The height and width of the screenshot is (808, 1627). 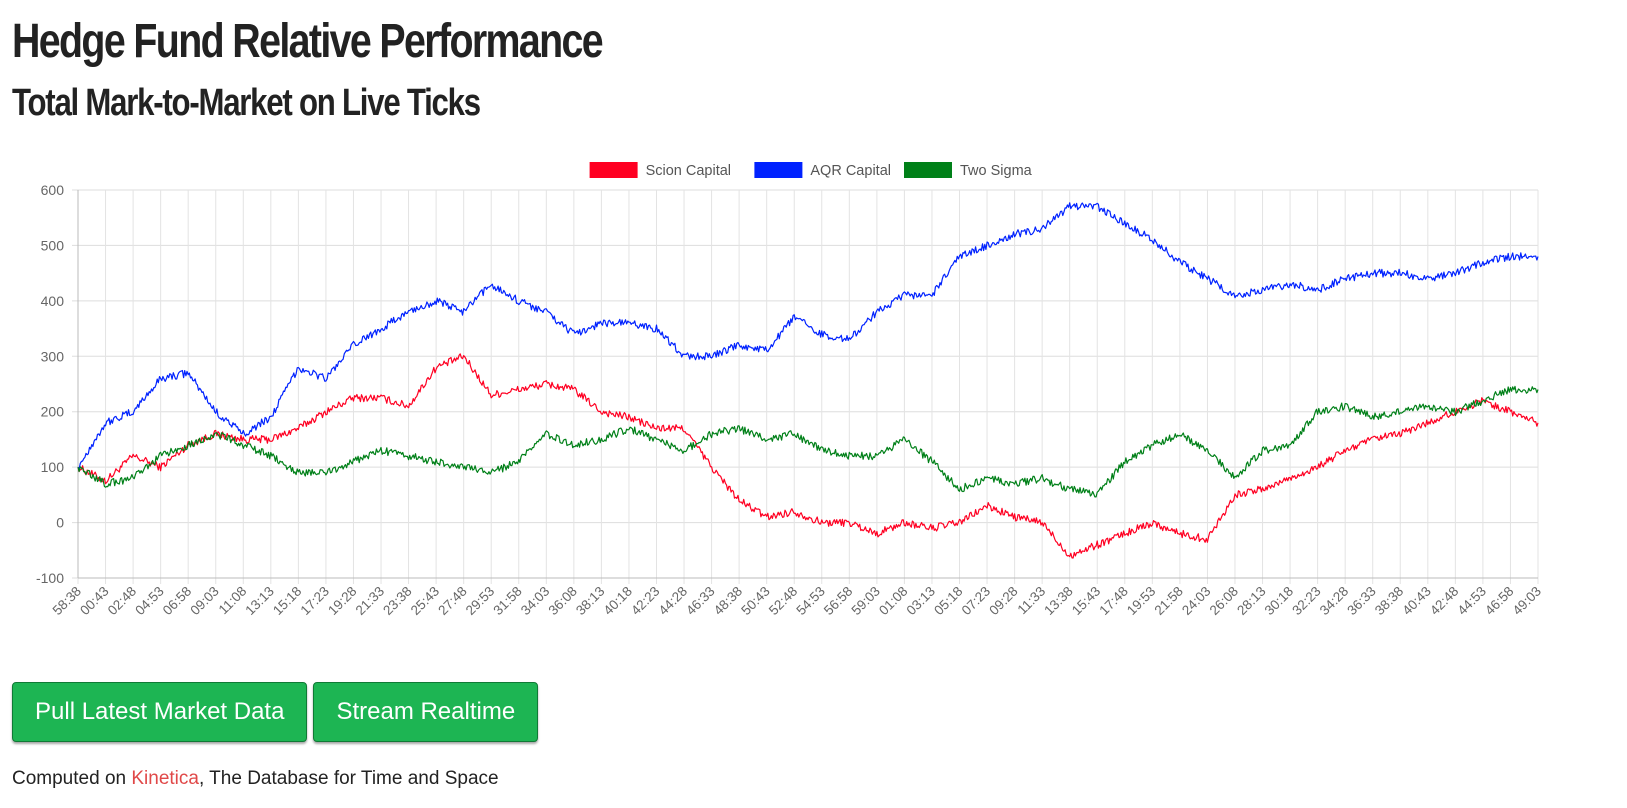 What do you see at coordinates (535, 601) in the screenshot?
I see `x-tick-label: 34:03` at bounding box center [535, 601].